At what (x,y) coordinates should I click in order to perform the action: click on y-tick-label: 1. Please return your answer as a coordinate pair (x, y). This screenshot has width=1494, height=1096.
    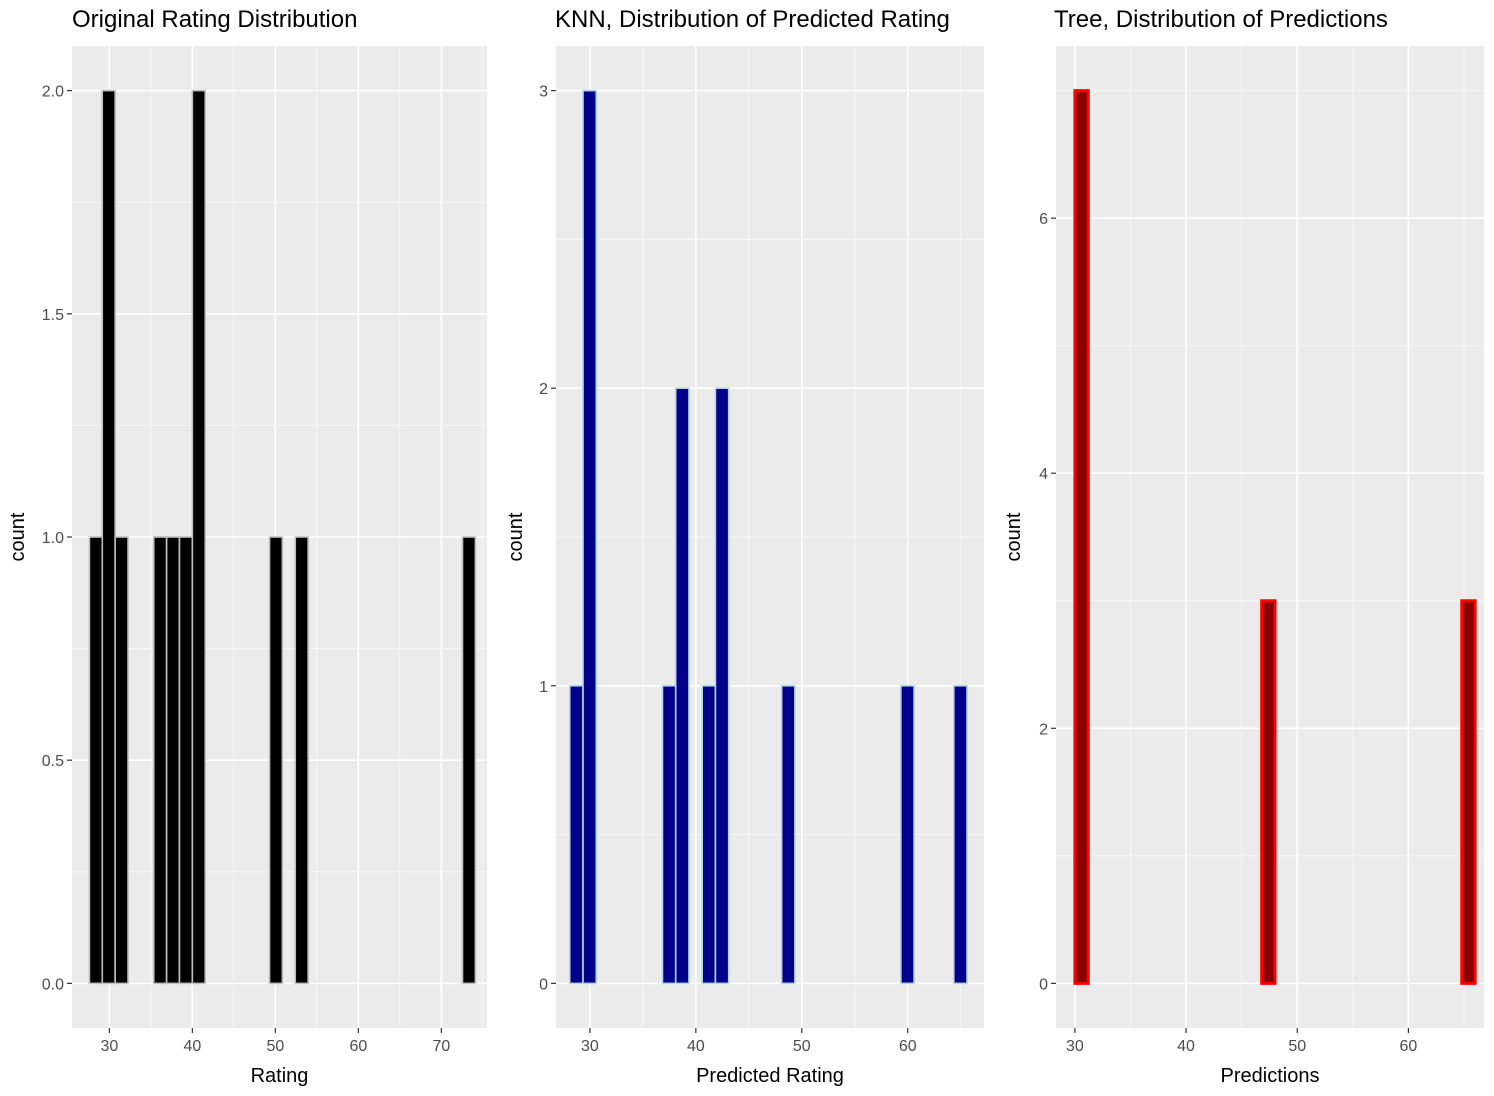
    Looking at the image, I should click on (543, 687).